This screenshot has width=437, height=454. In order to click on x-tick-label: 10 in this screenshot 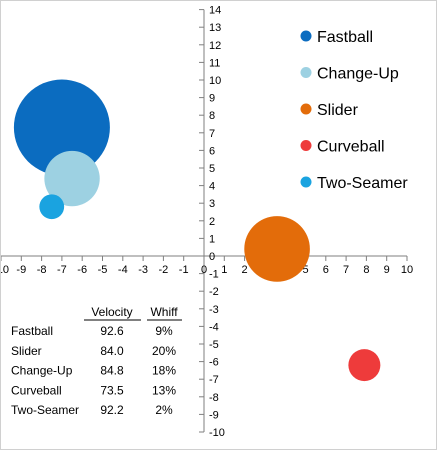, I will do `click(407, 270)`.